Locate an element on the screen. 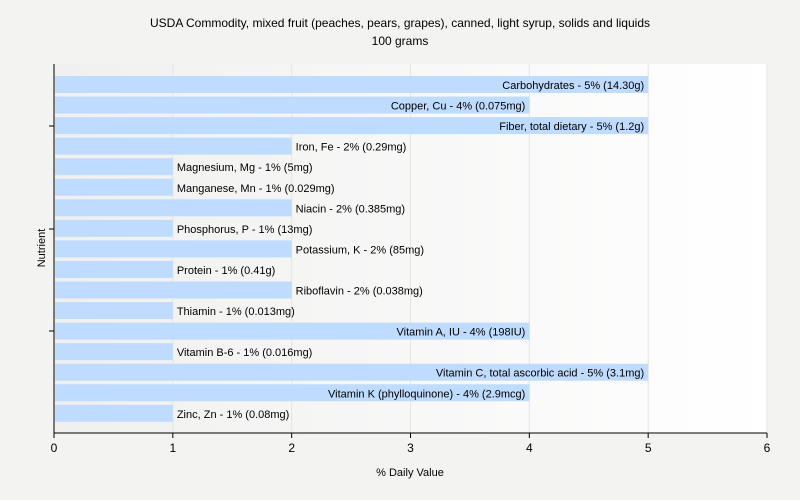 The image size is (800, 500). x-axis-label: % Daily Value is located at coordinates (410, 473).